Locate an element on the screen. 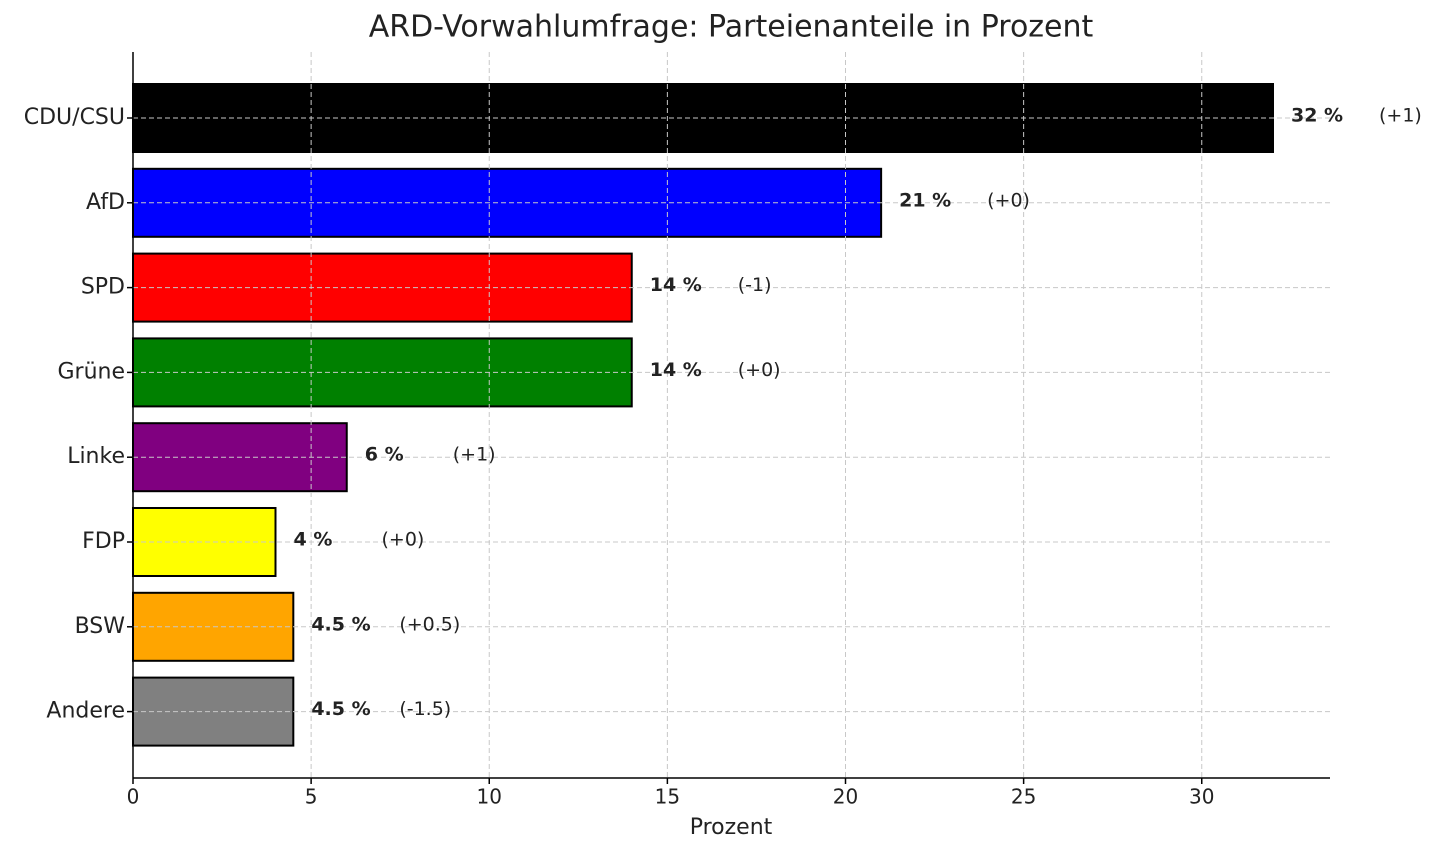  y-tick-label: SPD is located at coordinates (103, 287).